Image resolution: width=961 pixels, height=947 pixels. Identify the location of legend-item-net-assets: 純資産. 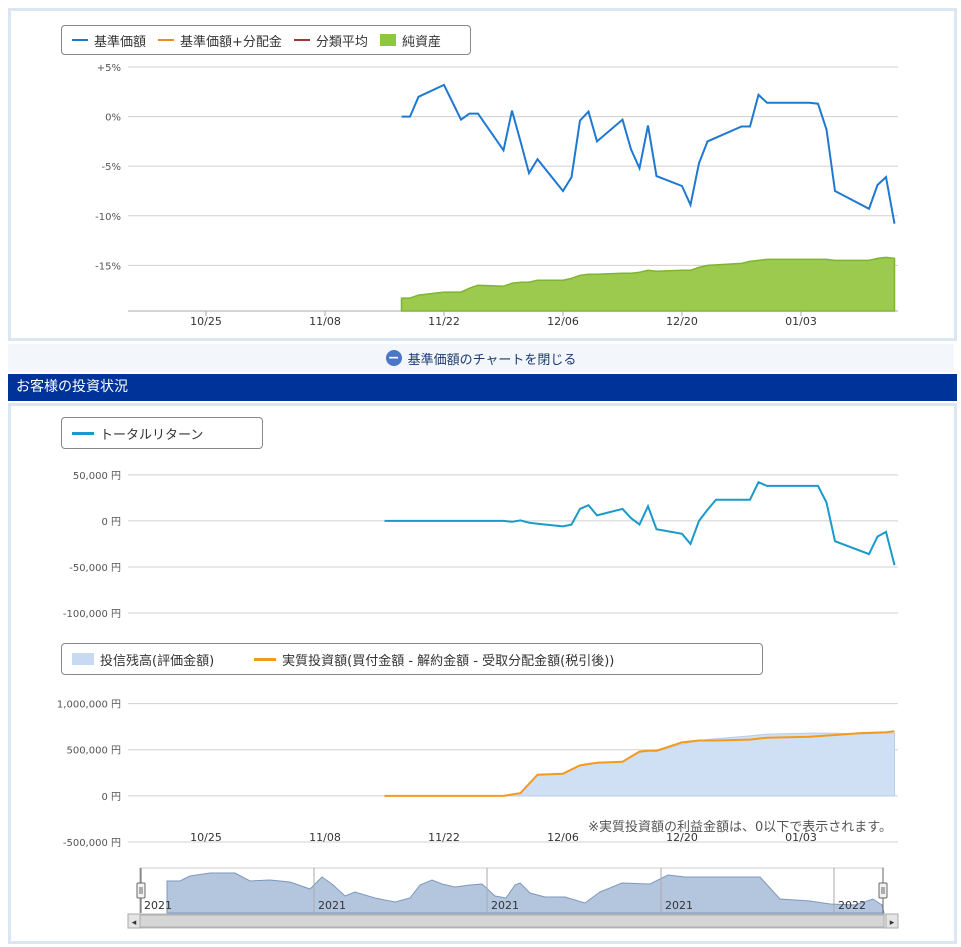
(410, 40).